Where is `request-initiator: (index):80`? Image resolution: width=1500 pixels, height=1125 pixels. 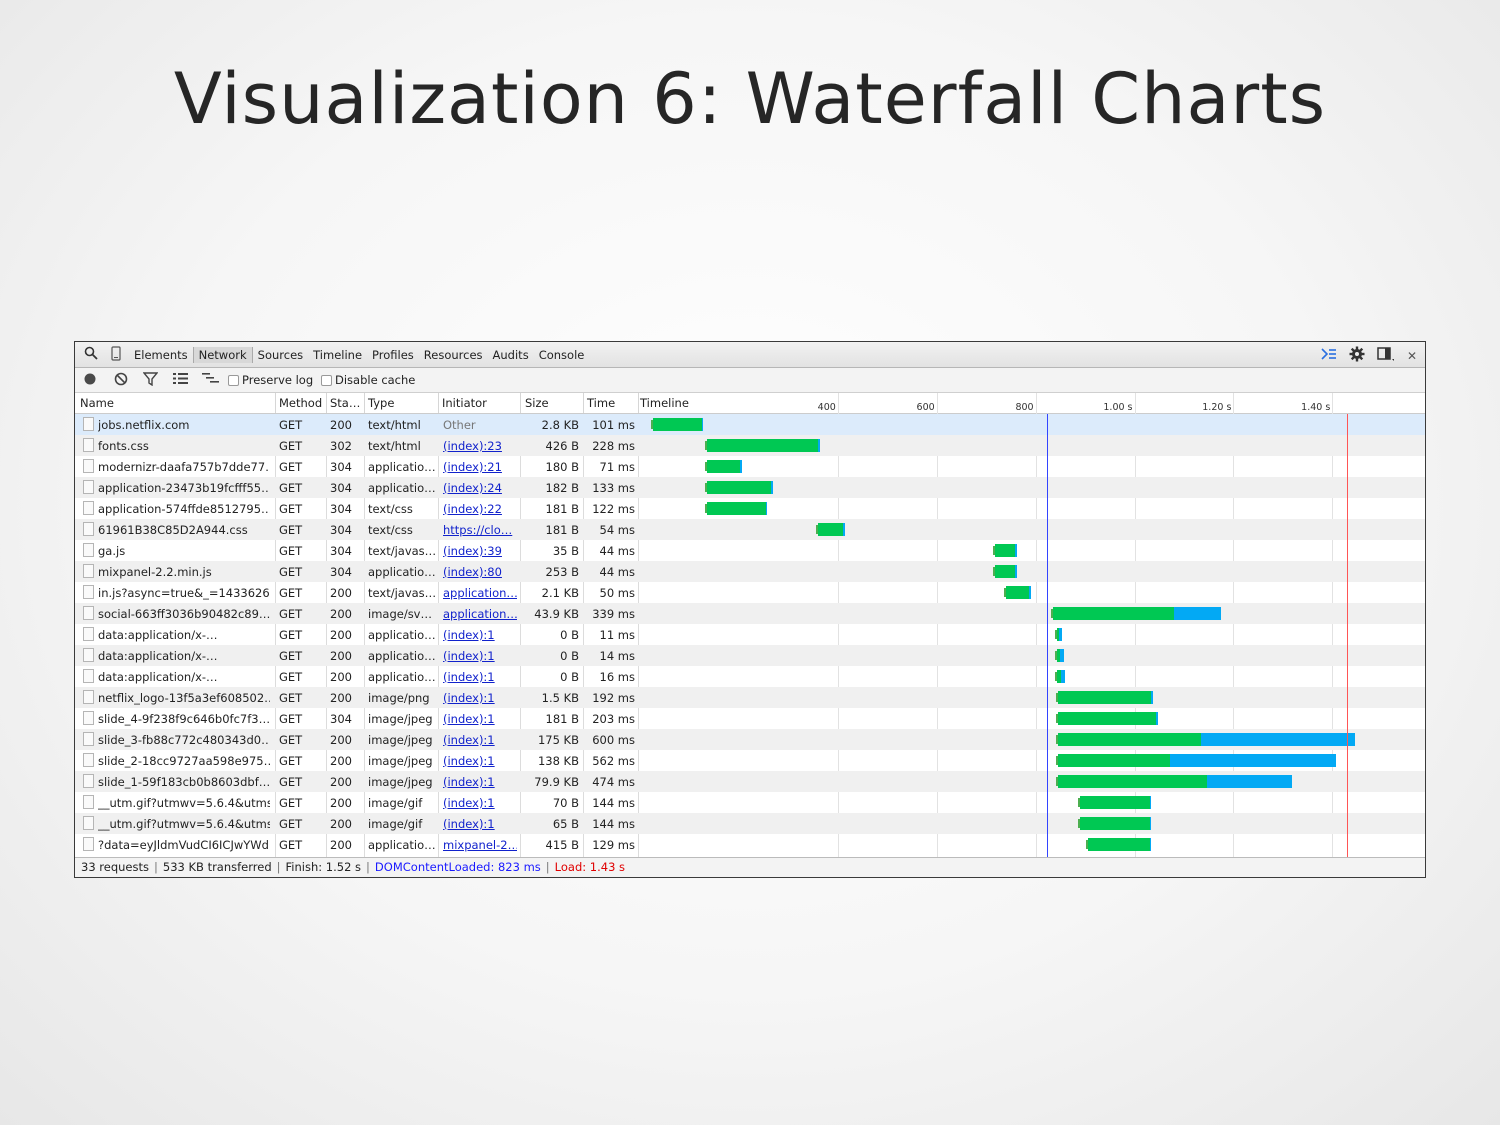
request-initiator: (index):80 is located at coordinates (472, 572).